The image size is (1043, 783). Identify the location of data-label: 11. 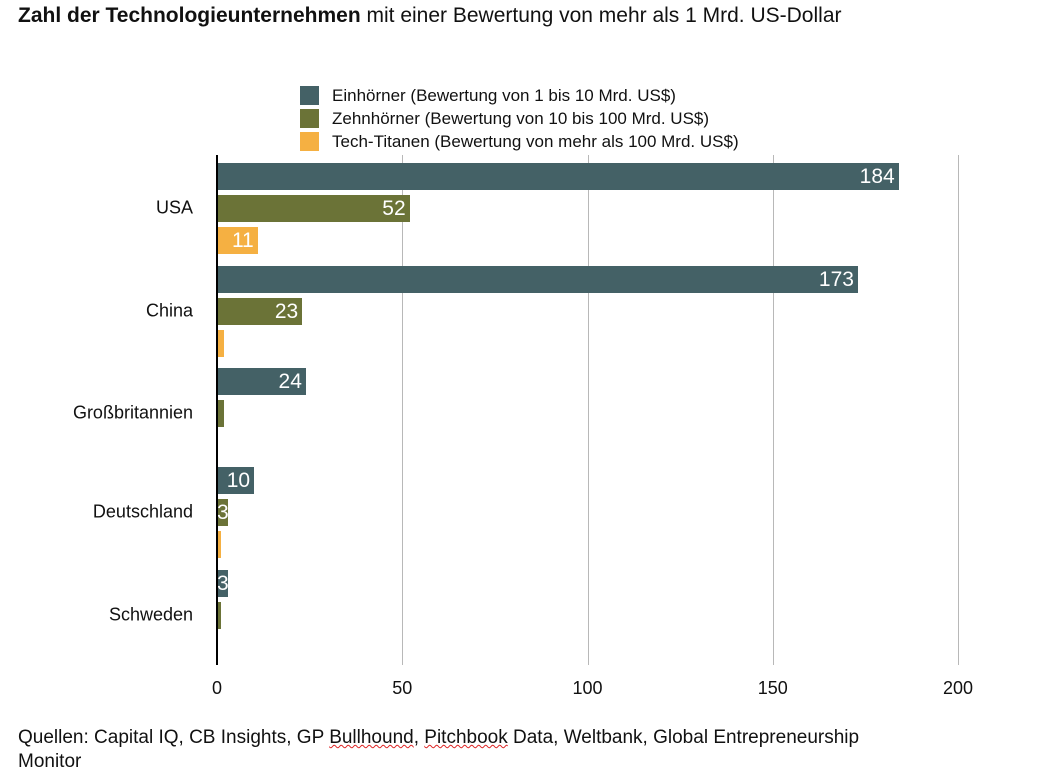
(242, 240).